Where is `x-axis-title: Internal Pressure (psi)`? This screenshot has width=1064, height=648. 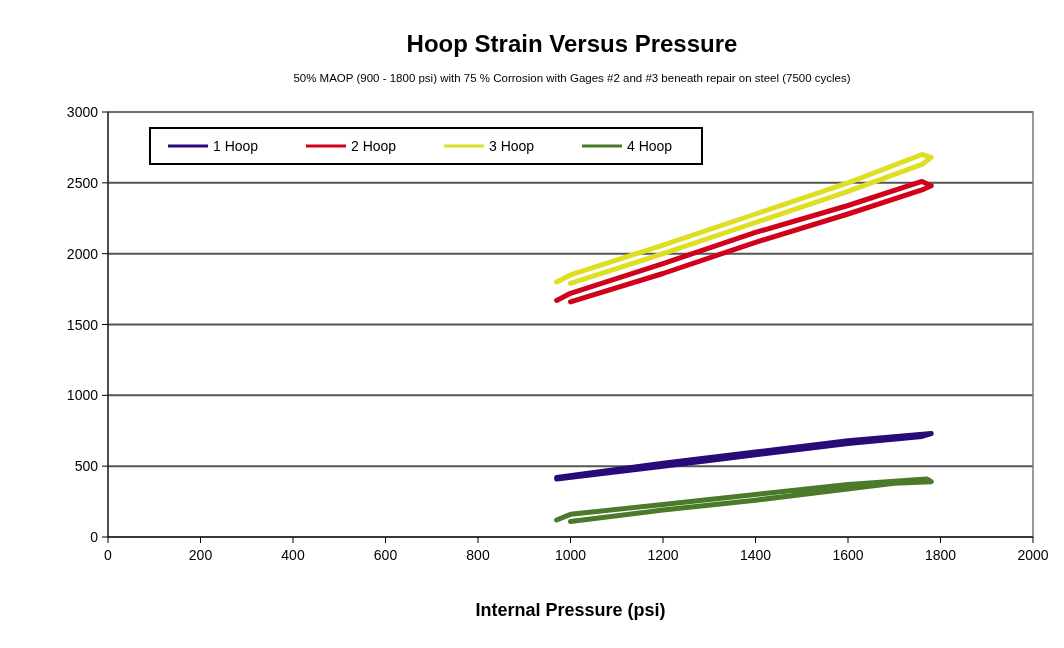
x-axis-title: Internal Pressure (psi) is located at coordinates (570, 610).